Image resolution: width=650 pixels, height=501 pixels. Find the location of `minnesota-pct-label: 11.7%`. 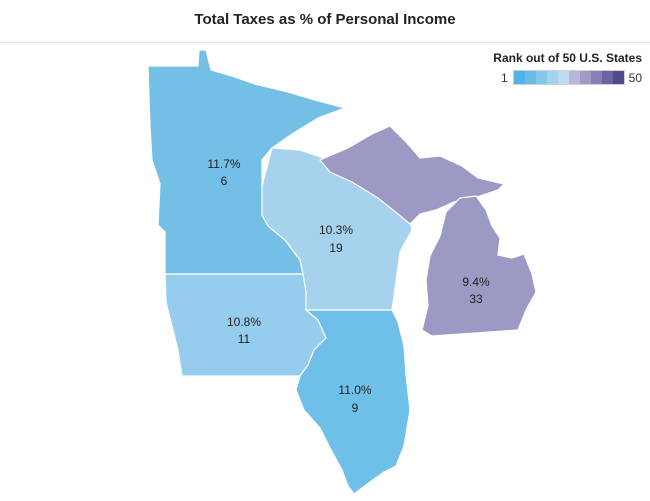

minnesota-pct-label: 11.7% is located at coordinates (223, 164).